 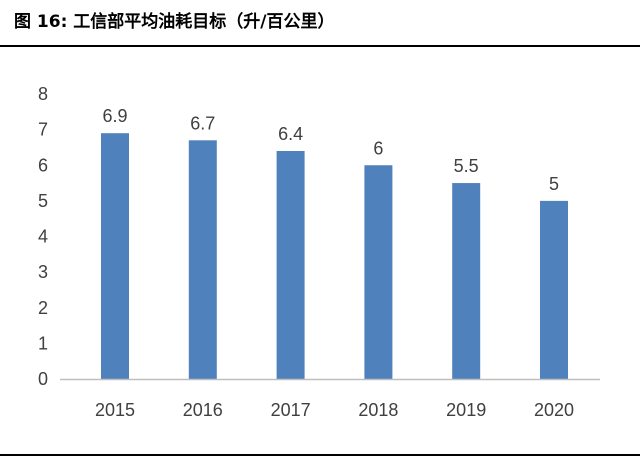 What do you see at coordinates (291, 410) in the screenshot?
I see `x-tick-label: 2017` at bounding box center [291, 410].